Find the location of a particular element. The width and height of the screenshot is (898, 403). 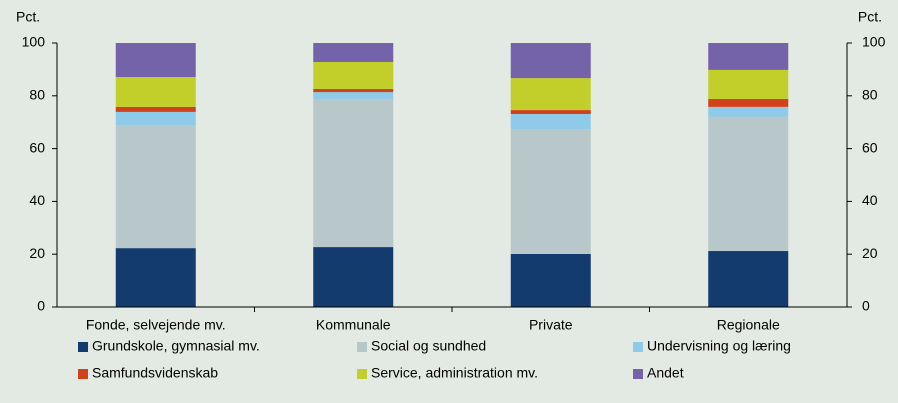

x-tick-label: Fonde, selvejende mv. is located at coordinates (156, 325).